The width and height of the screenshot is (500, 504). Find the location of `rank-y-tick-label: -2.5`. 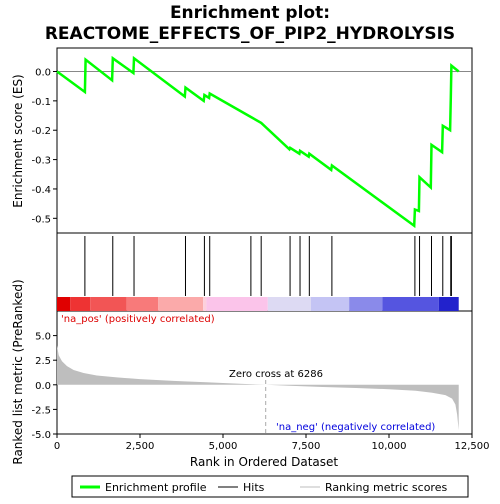

rank-y-tick-label: -2.5 is located at coordinates (41, 410).